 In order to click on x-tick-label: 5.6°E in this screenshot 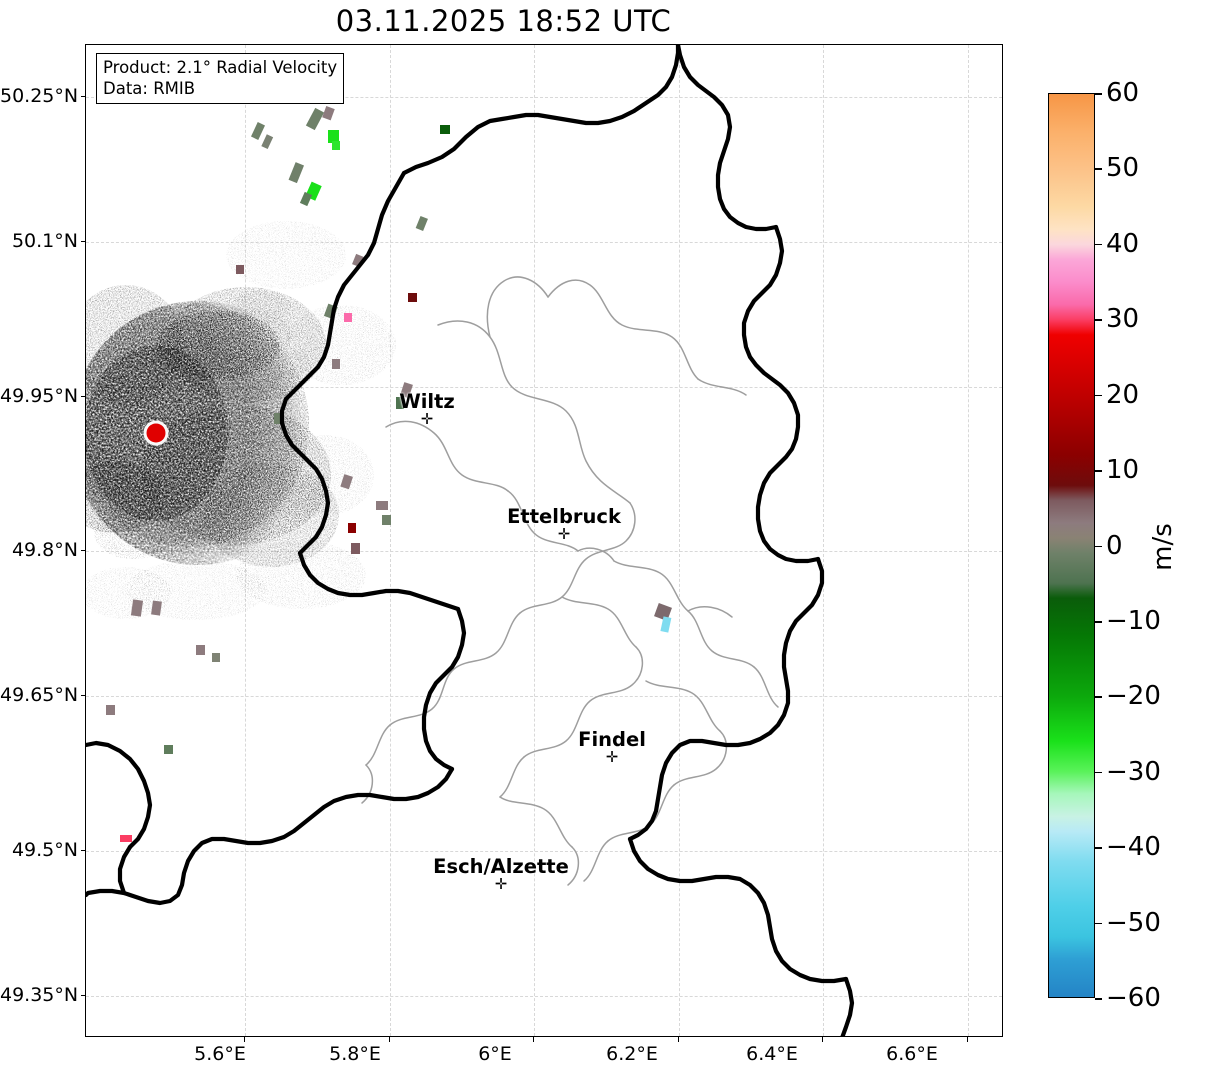, I will do `click(220, 1054)`.